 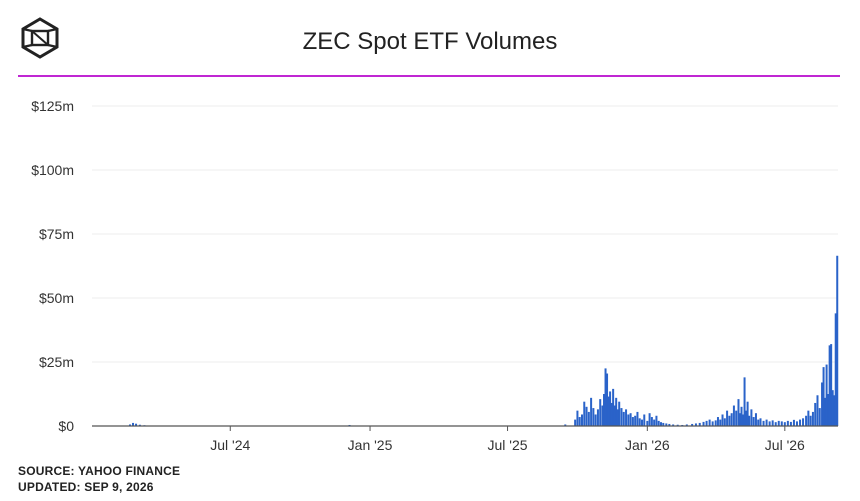 What do you see at coordinates (56, 298) in the screenshot?
I see `y-tick-label: $50m` at bounding box center [56, 298].